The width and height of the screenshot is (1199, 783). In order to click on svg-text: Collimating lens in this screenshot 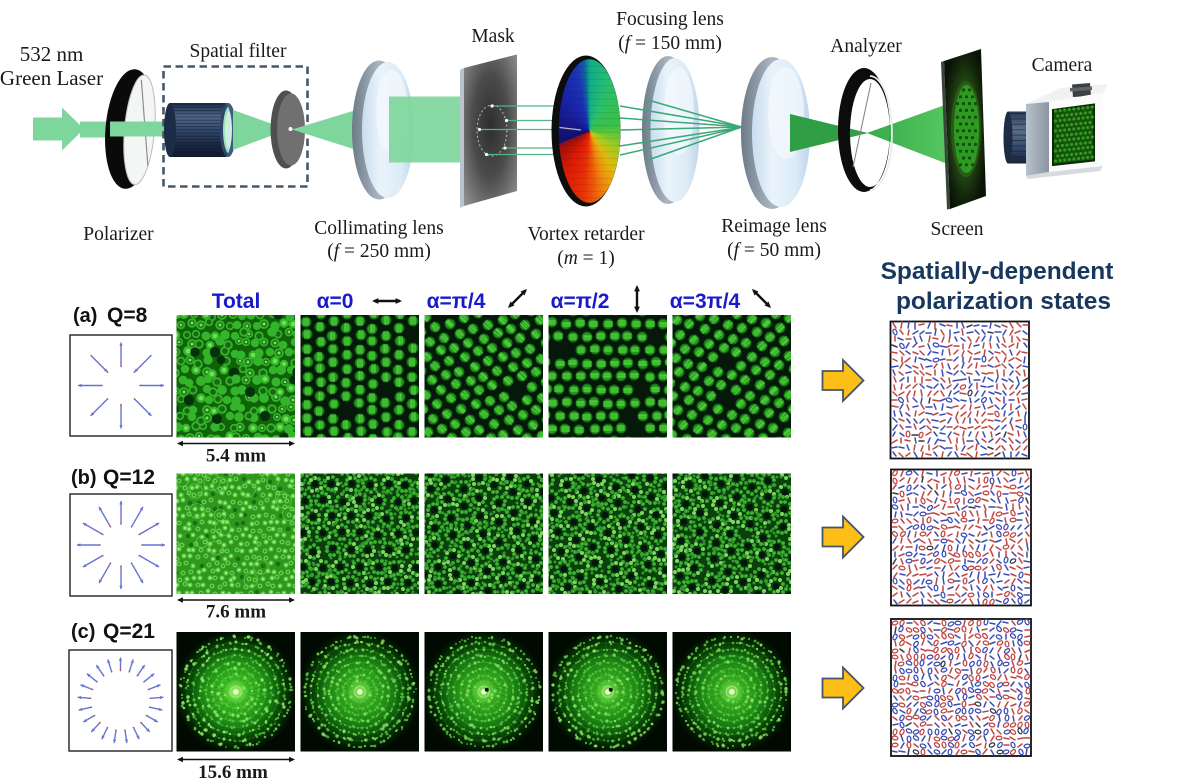, I will do `click(378, 228)`.